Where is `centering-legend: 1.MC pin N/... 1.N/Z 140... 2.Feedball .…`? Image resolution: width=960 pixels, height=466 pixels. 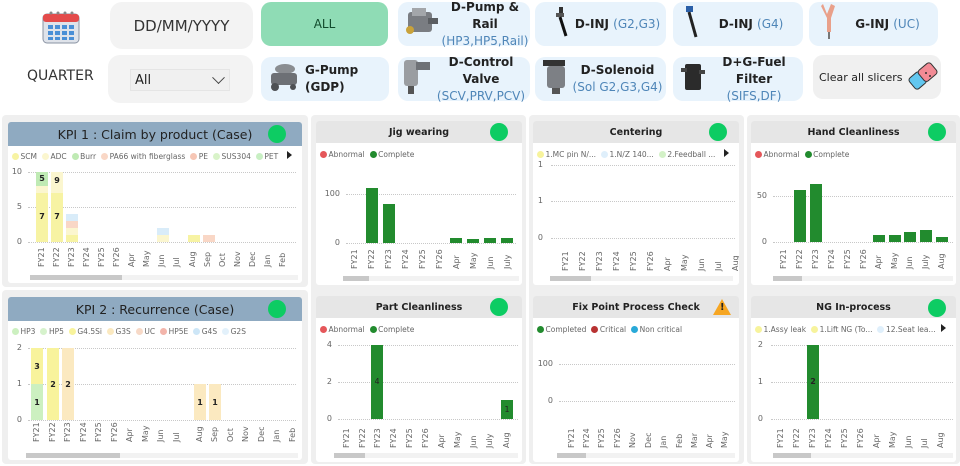 centering-legend: 1.MC pin N/... 1.N/Z 140... 2.Feedball .… is located at coordinates (636, 154).